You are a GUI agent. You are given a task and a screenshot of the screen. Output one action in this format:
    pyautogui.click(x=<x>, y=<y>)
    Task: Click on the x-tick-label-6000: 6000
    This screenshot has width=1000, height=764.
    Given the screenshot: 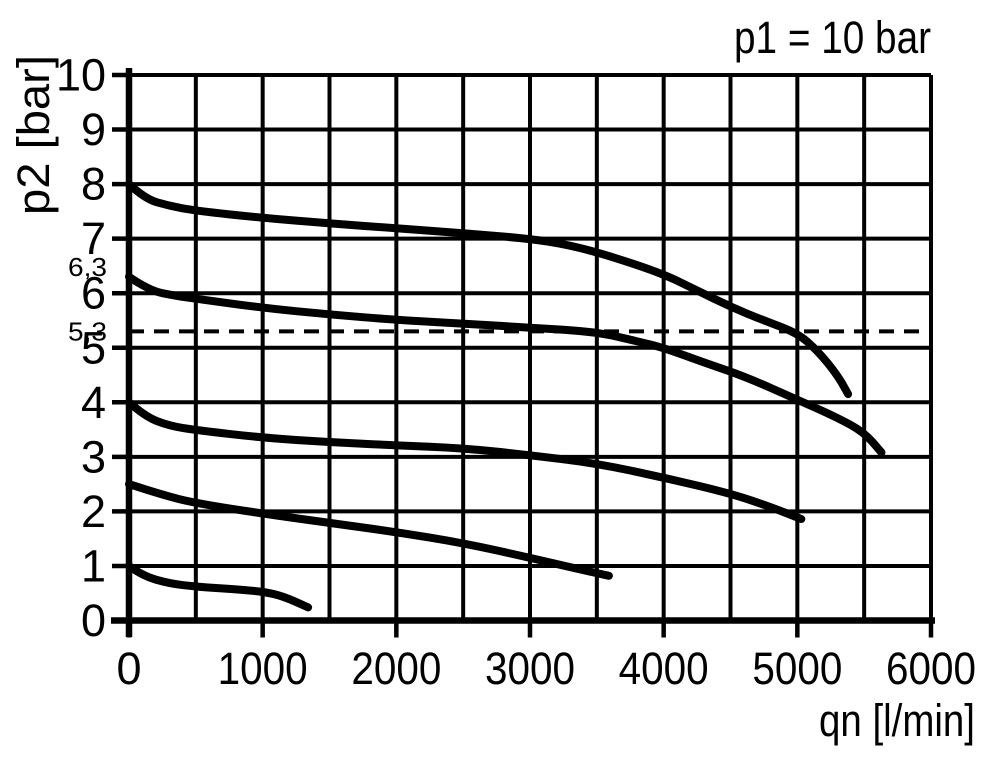 What is the action you would take?
    pyautogui.click(x=931, y=668)
    